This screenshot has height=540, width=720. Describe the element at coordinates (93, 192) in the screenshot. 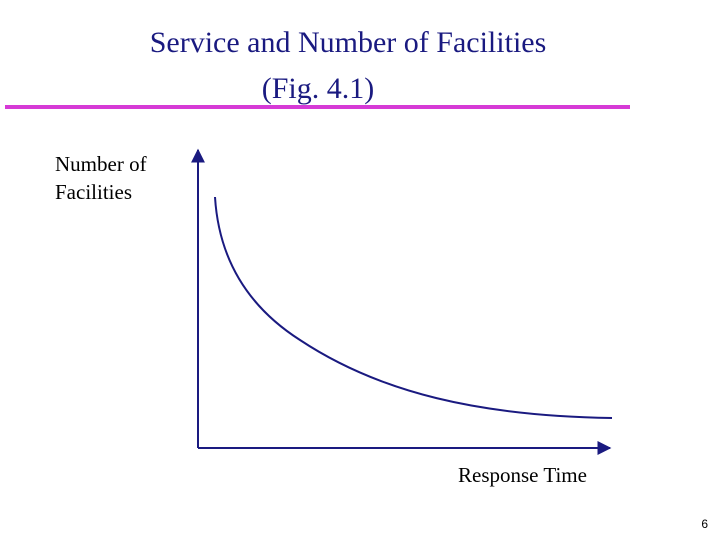

I see `y-axis-label: Facilities` at that location.